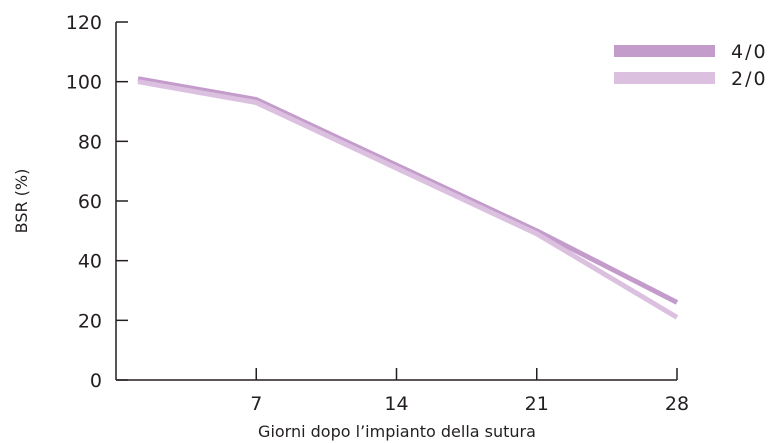 The height and width of the screenshot is (443, 775). I want to click on x-tick-label: 14, so click(396, 404).